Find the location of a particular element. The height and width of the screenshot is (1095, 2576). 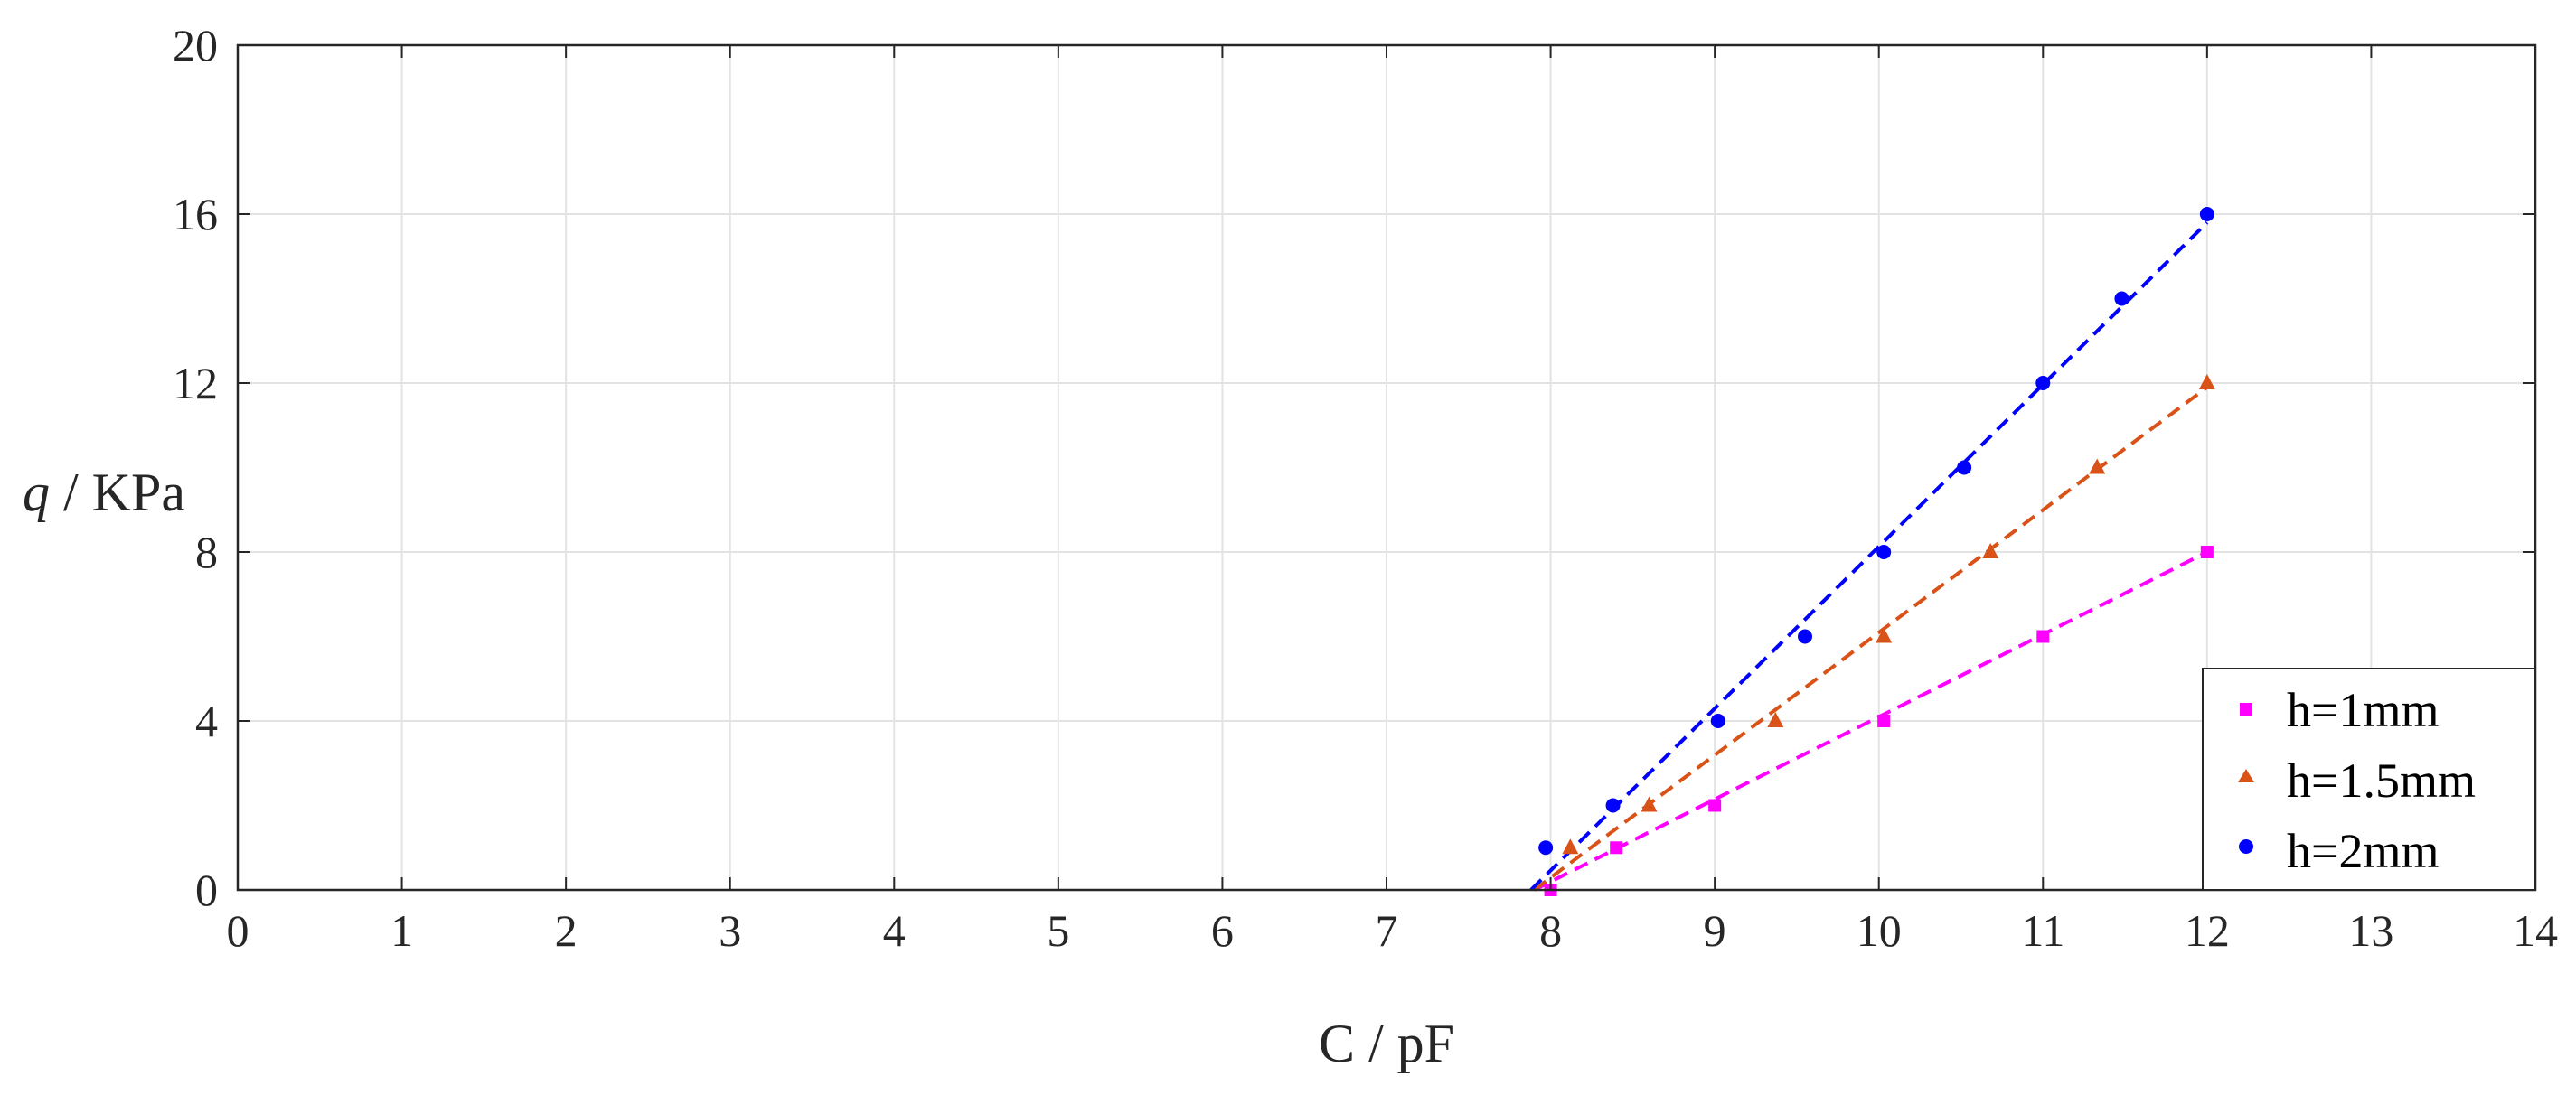

x-tick-label: 4 is located at coordinates (895, 930).